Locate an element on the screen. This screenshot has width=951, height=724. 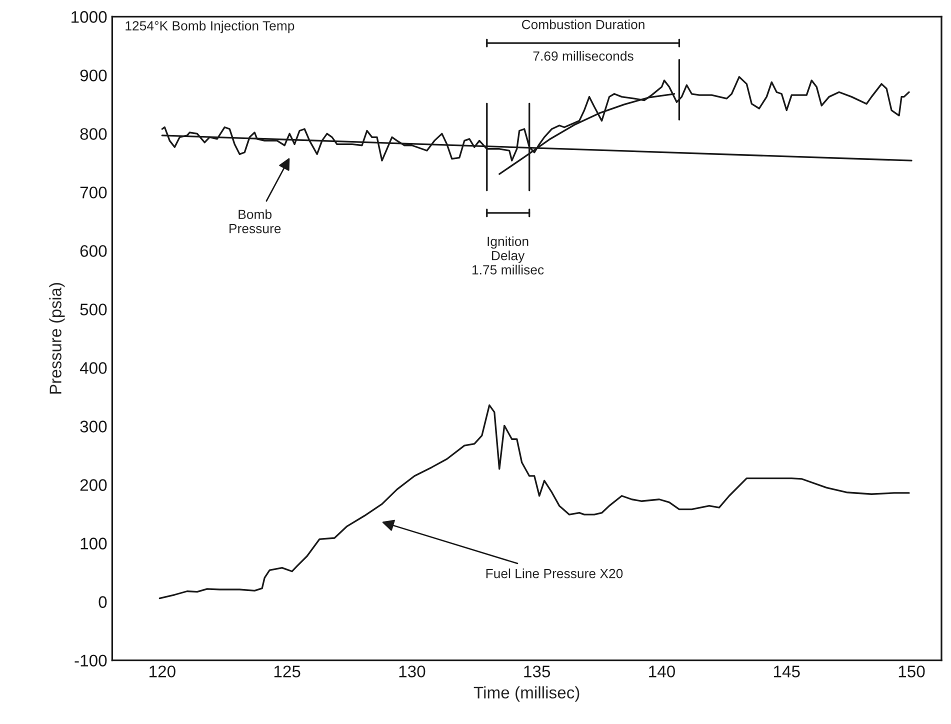
y-tick-label: 700 is located at coordinates (93, 192).